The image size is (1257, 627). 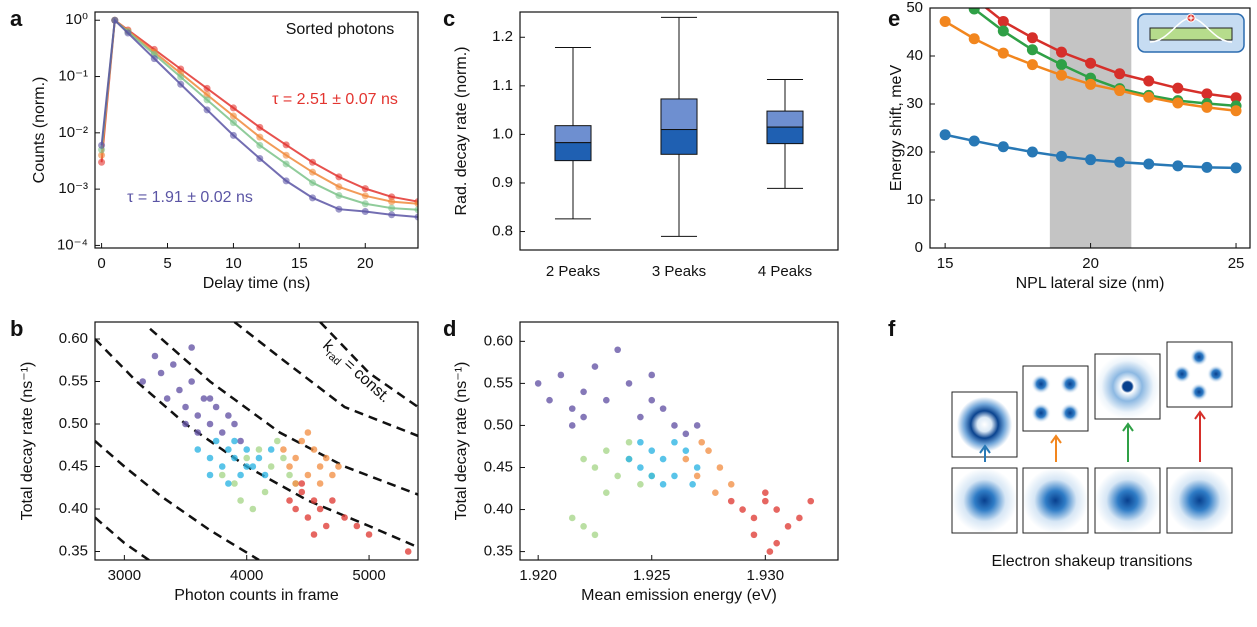 I want to click on x-tick-label: 15, so click(x=299, y=263).